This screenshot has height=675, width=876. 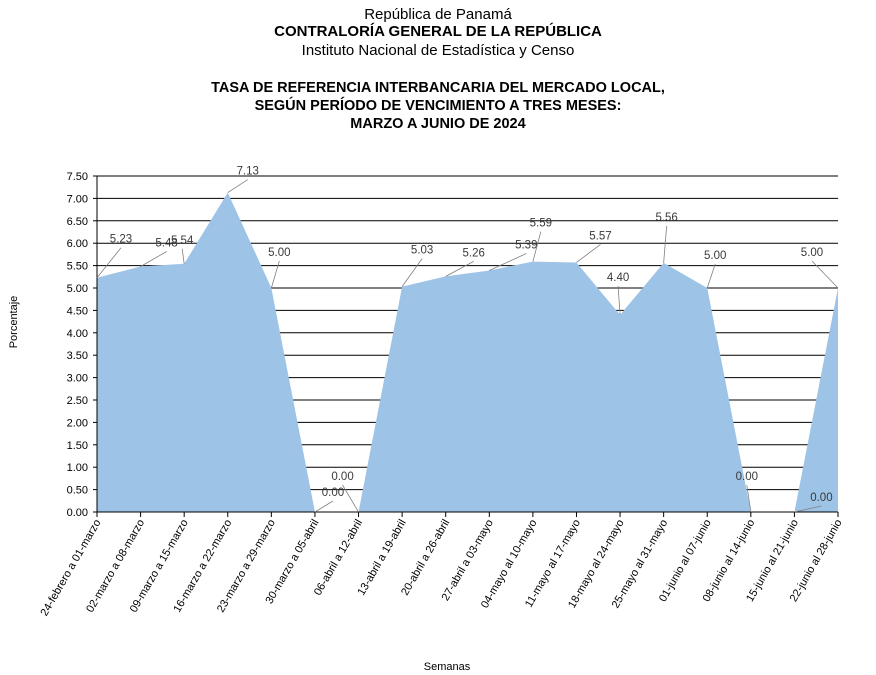 I want to click on data-label: 5.56, so click(x=666, y=218).